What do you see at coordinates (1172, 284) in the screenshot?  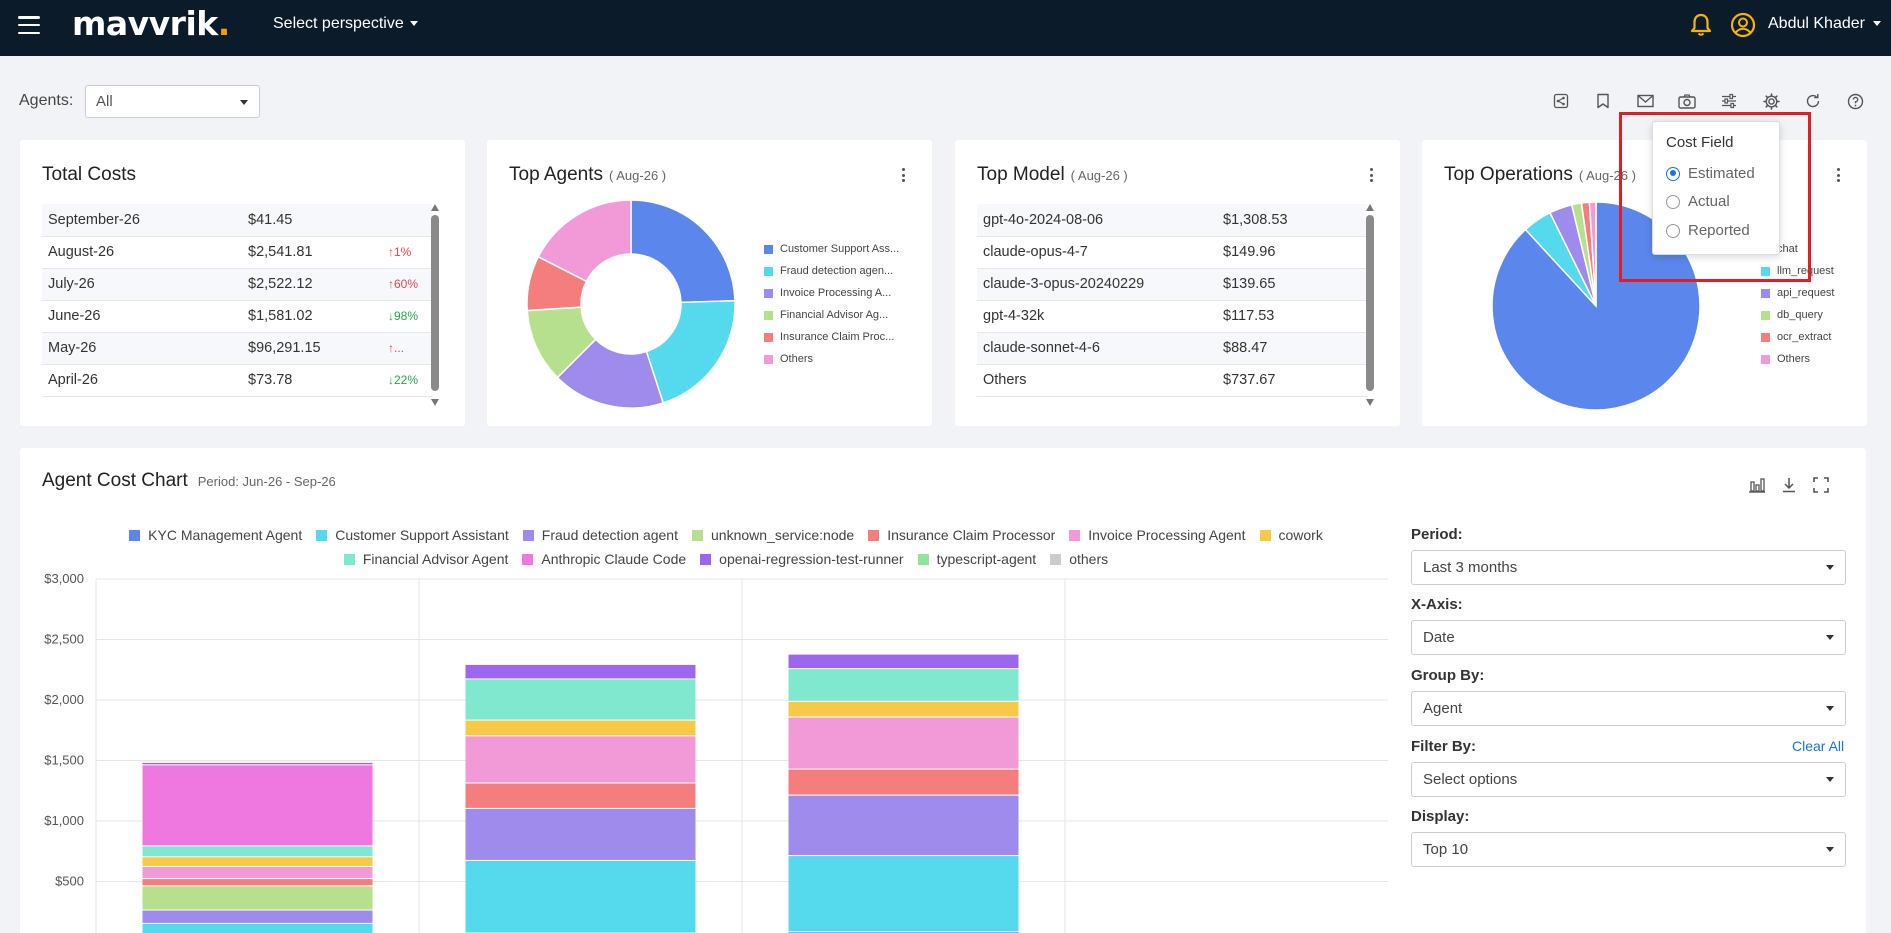 I see `table-row: claude-3-opus-20240229 $139.65` at bounding box center [1172, 284].